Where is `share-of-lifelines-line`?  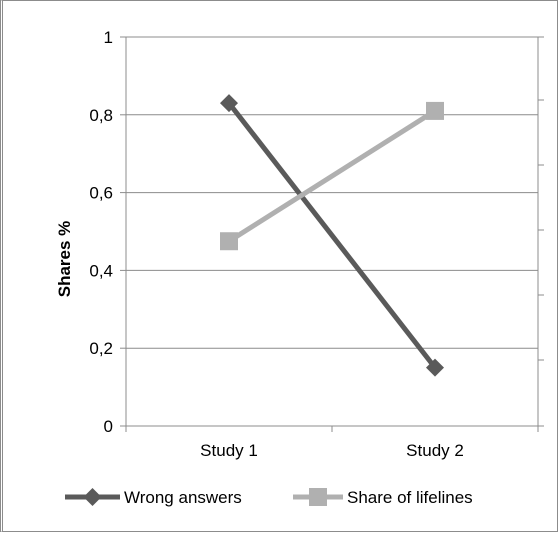
share-of-lifelines-line is located at coordinates (332, 176).